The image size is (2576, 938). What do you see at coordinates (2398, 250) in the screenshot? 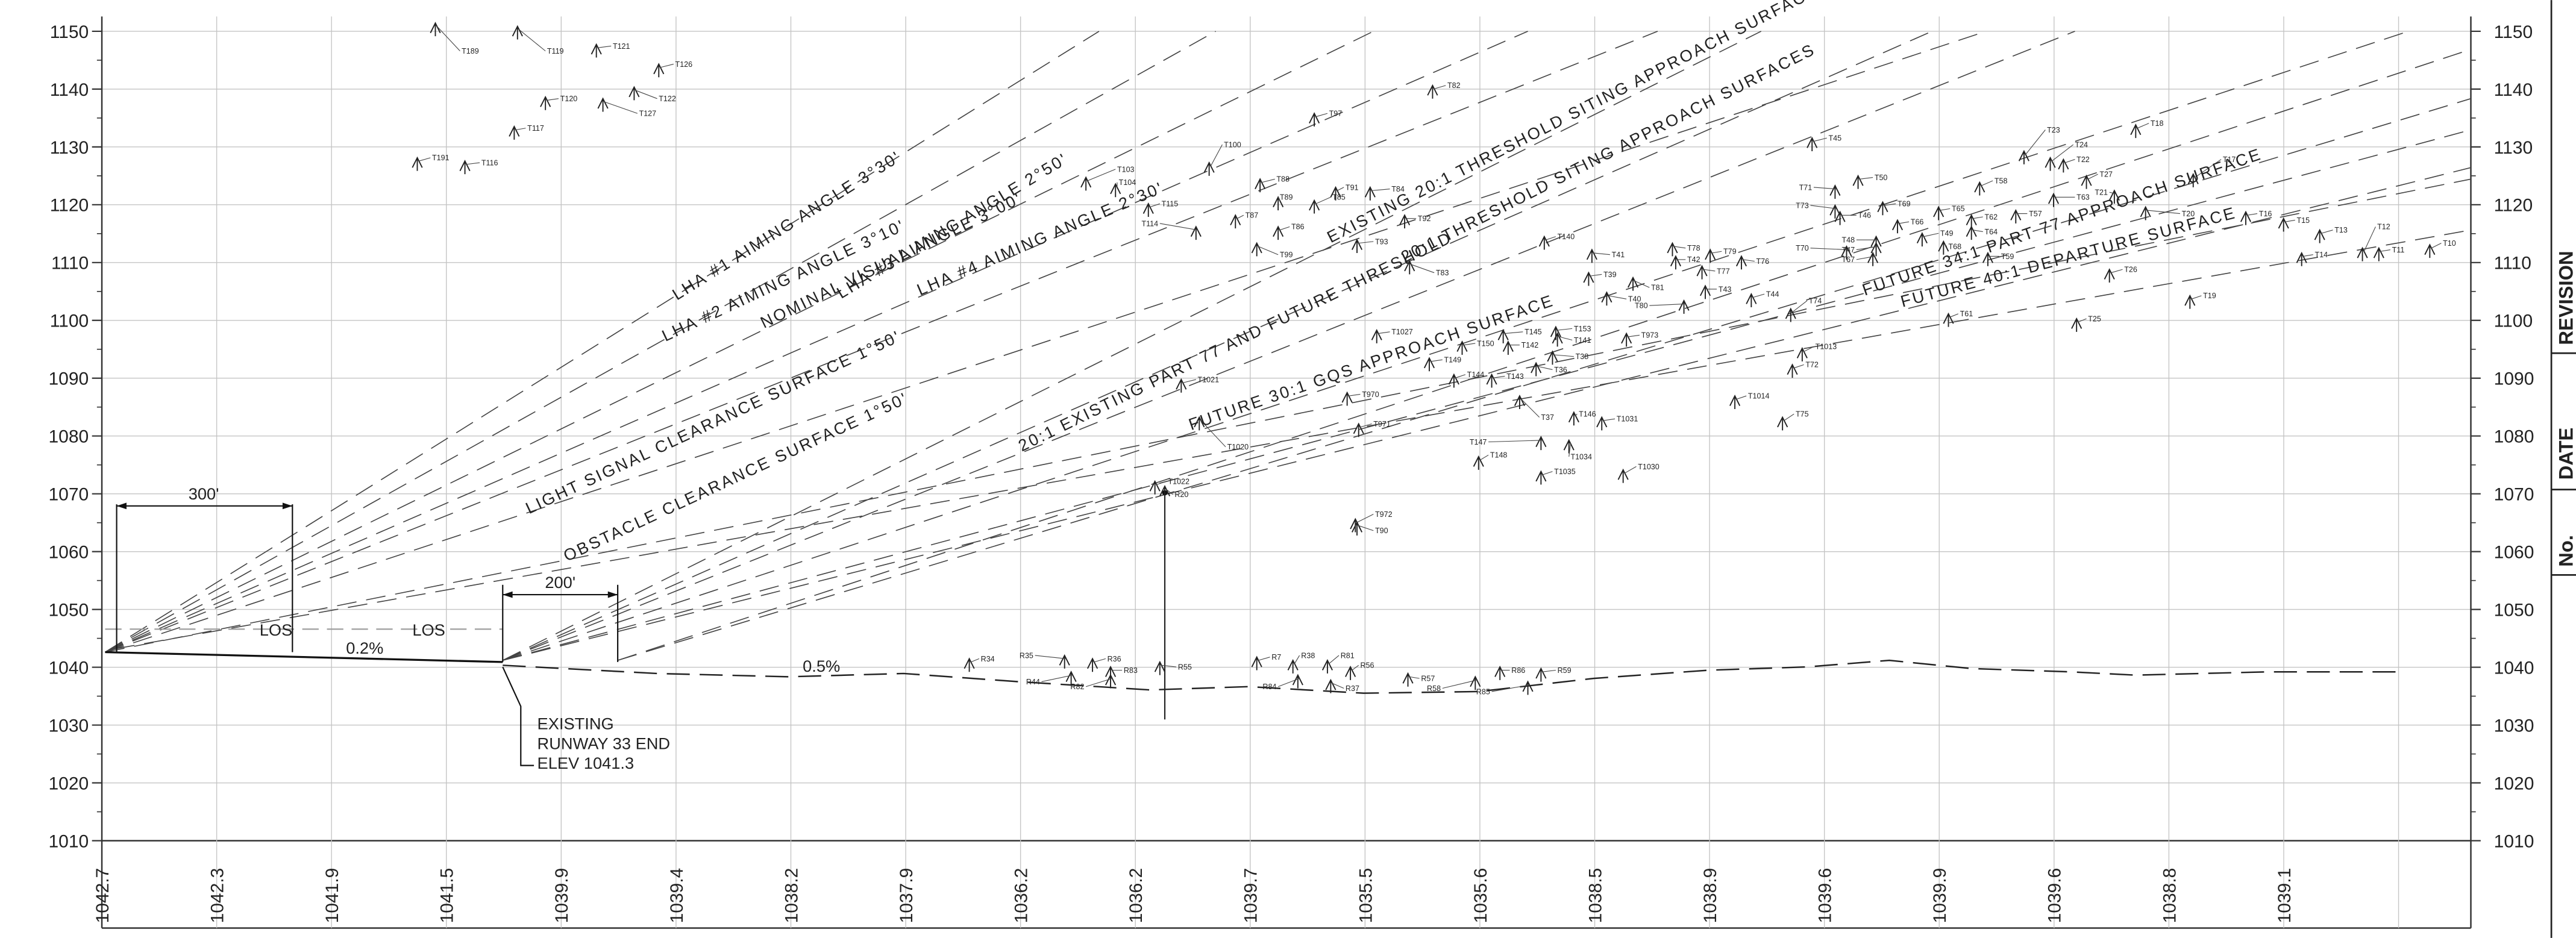
I see `obstacle-label: T11` at bounding box center [2398, 250].